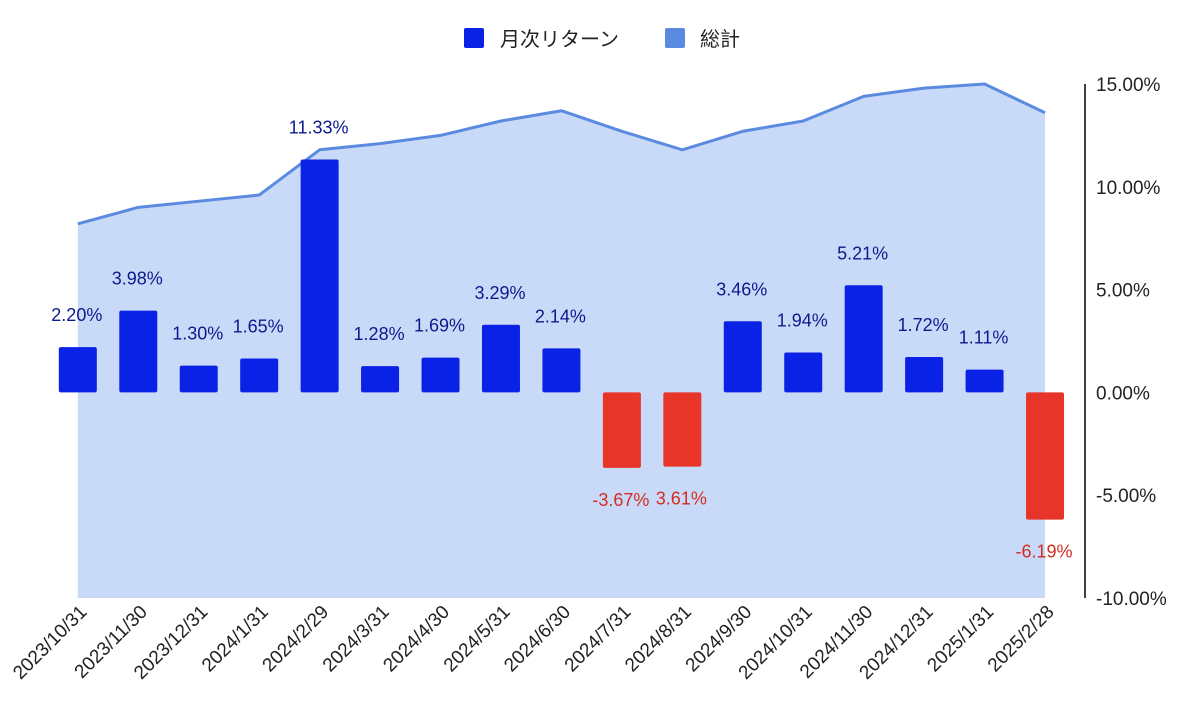  I want to click on y-tick-label: 15.00%, so click(1128, 85).